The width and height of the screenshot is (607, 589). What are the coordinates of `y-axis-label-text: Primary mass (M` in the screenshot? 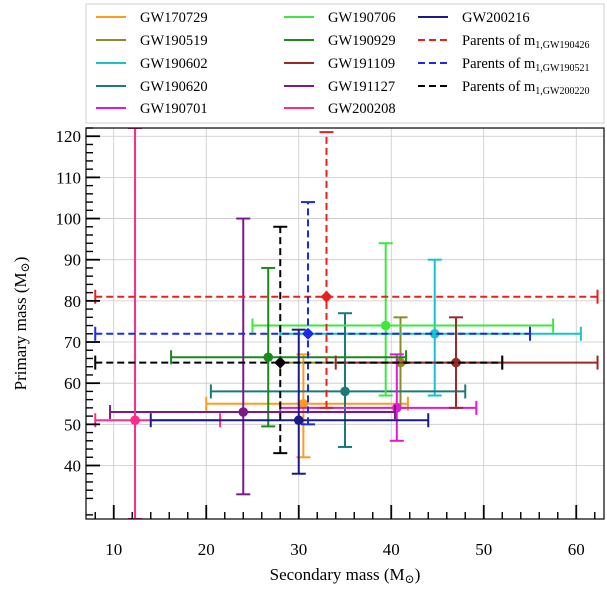 It's located at (20, 331).